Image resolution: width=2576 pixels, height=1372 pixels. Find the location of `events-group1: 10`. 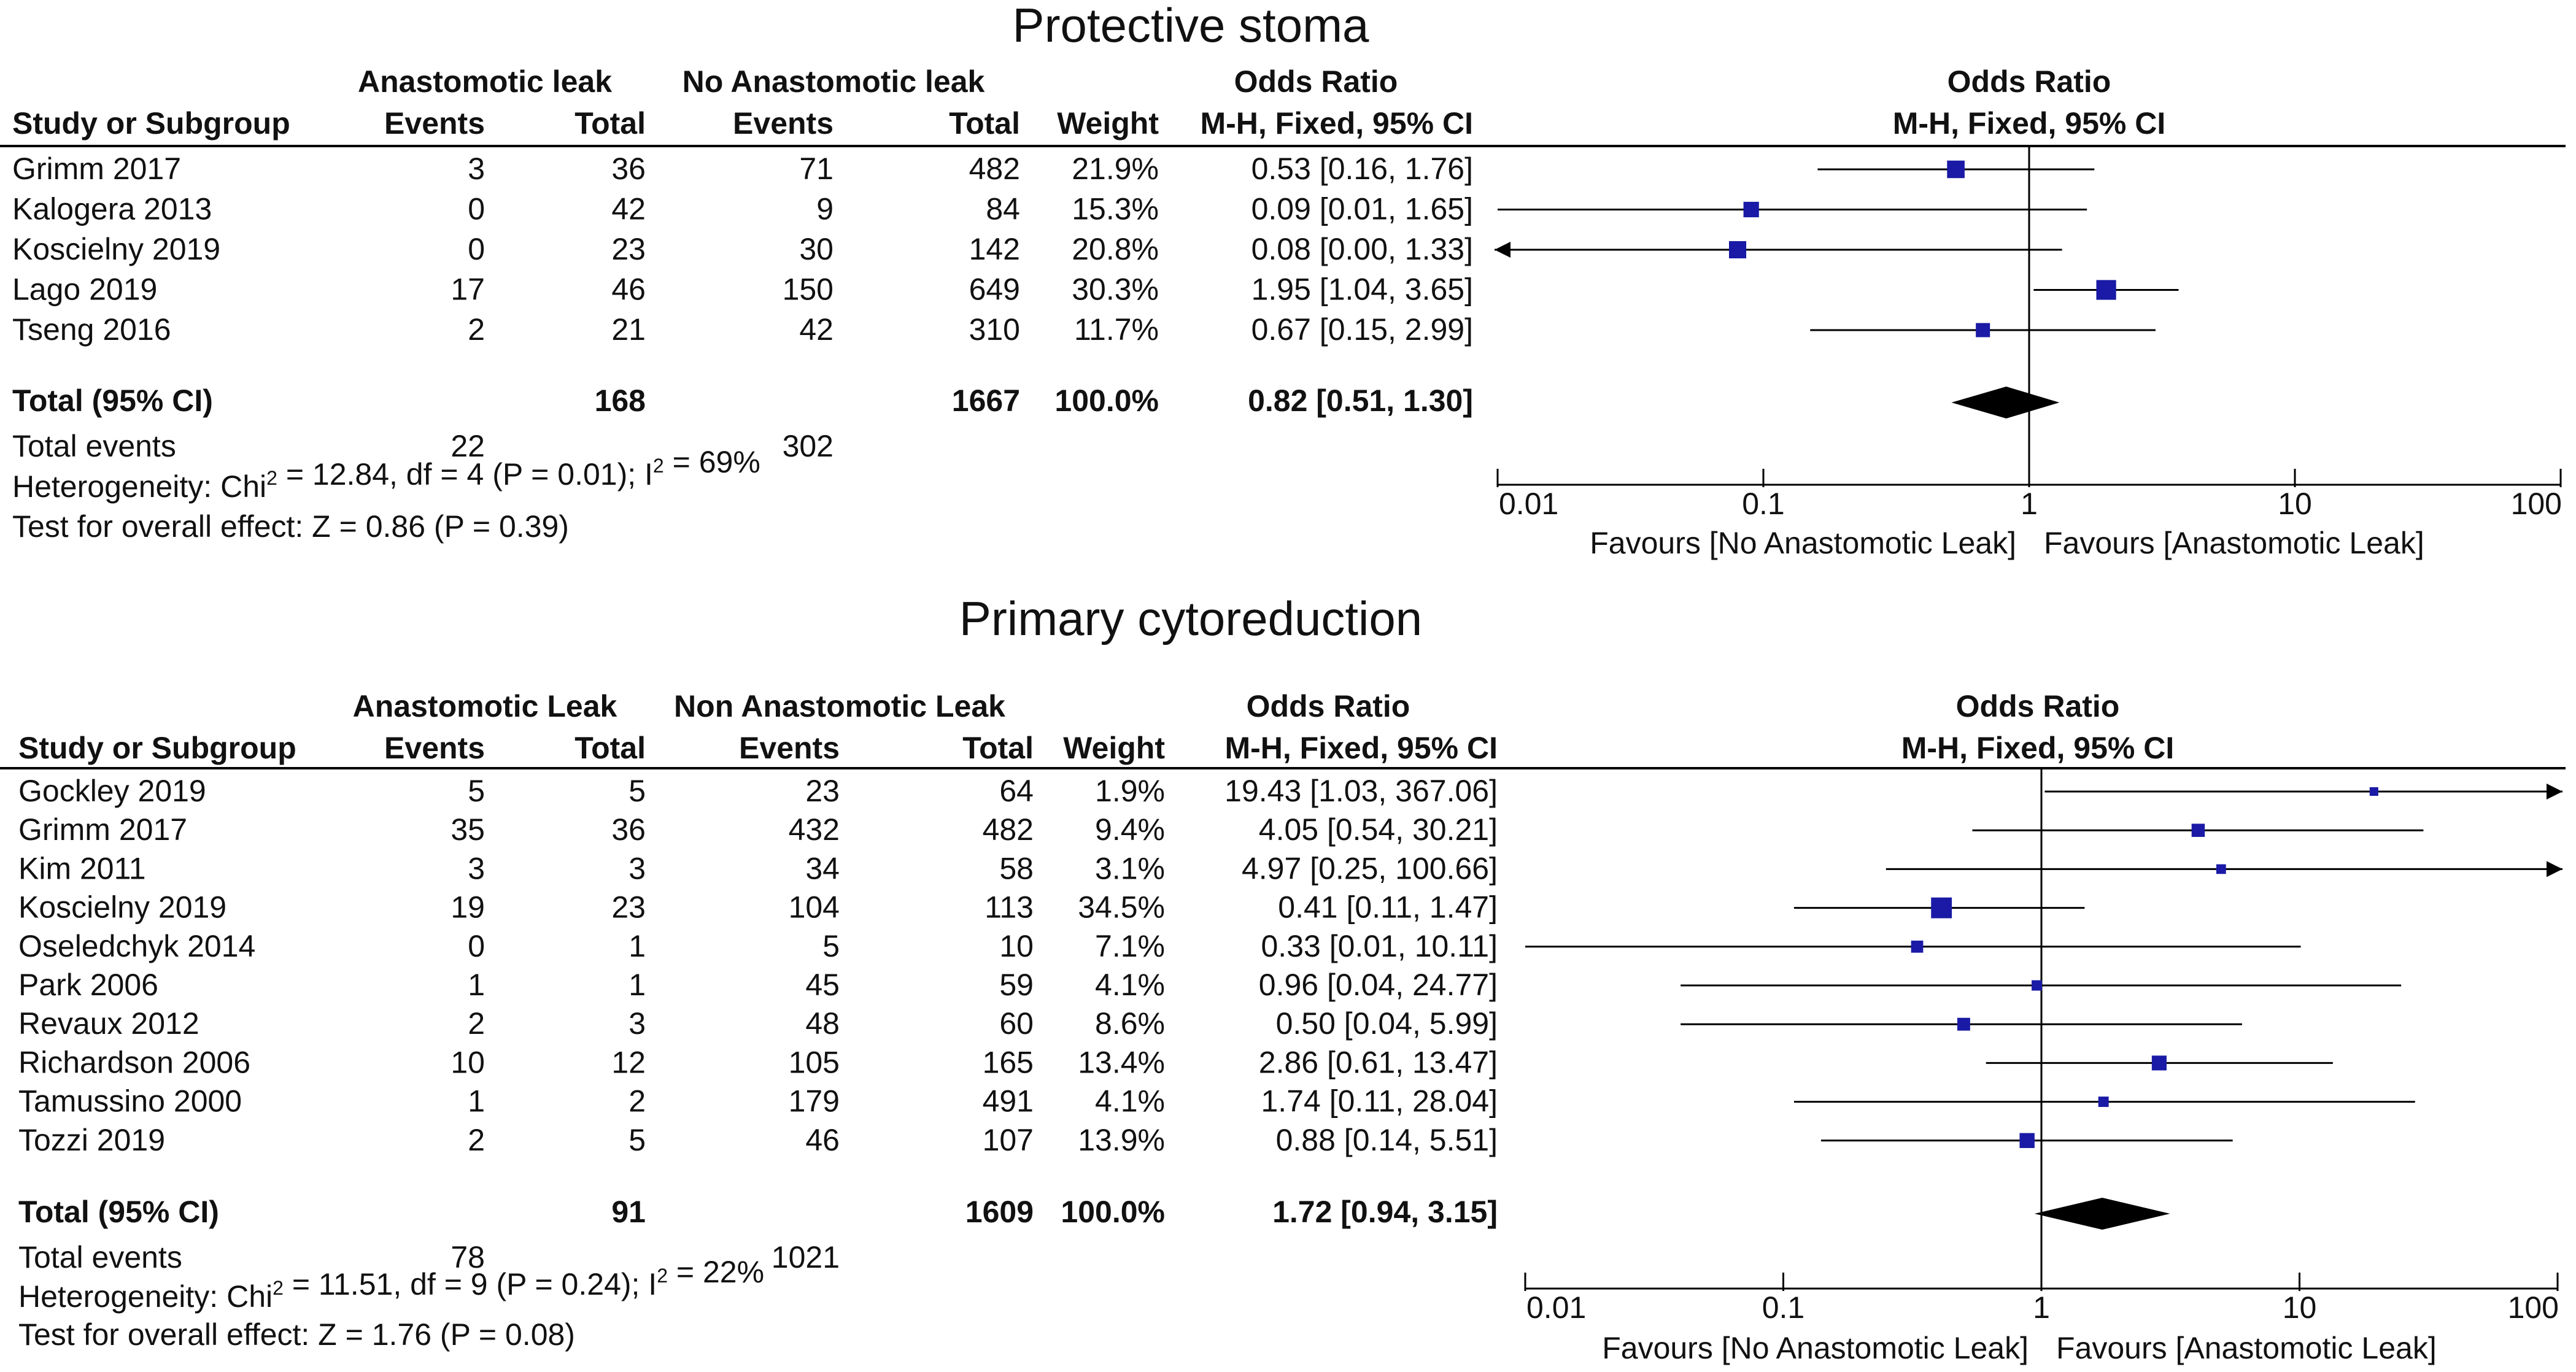

events-group1: 10 is located at coordinates (468, 1062).